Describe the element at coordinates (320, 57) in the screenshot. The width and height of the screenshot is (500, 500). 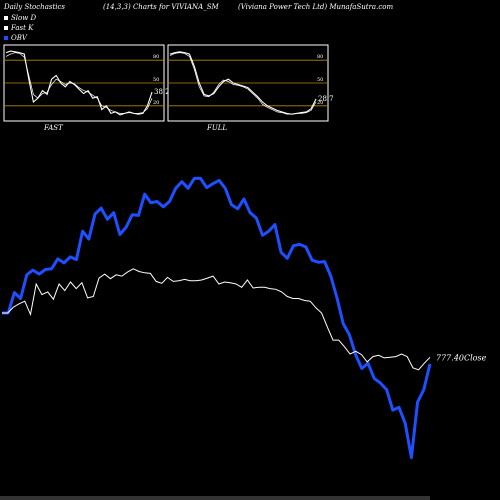
I see `full-level-label: 80` at that location.